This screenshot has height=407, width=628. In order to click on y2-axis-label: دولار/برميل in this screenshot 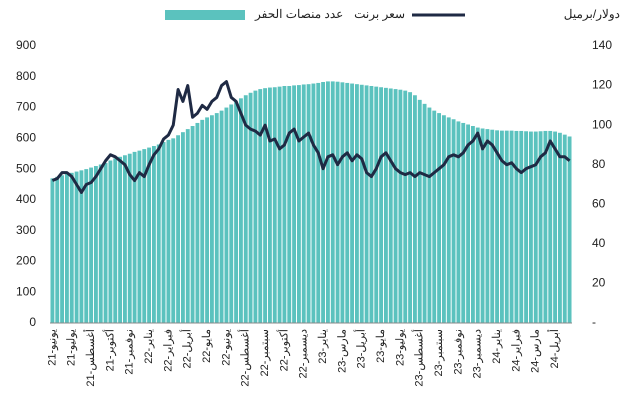, I will do `click(592, 14)`.